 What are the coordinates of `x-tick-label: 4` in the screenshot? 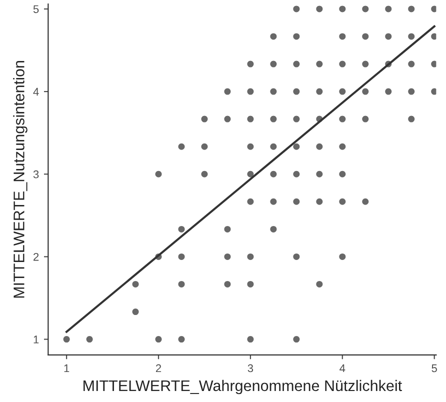 It's located at (343, 368).